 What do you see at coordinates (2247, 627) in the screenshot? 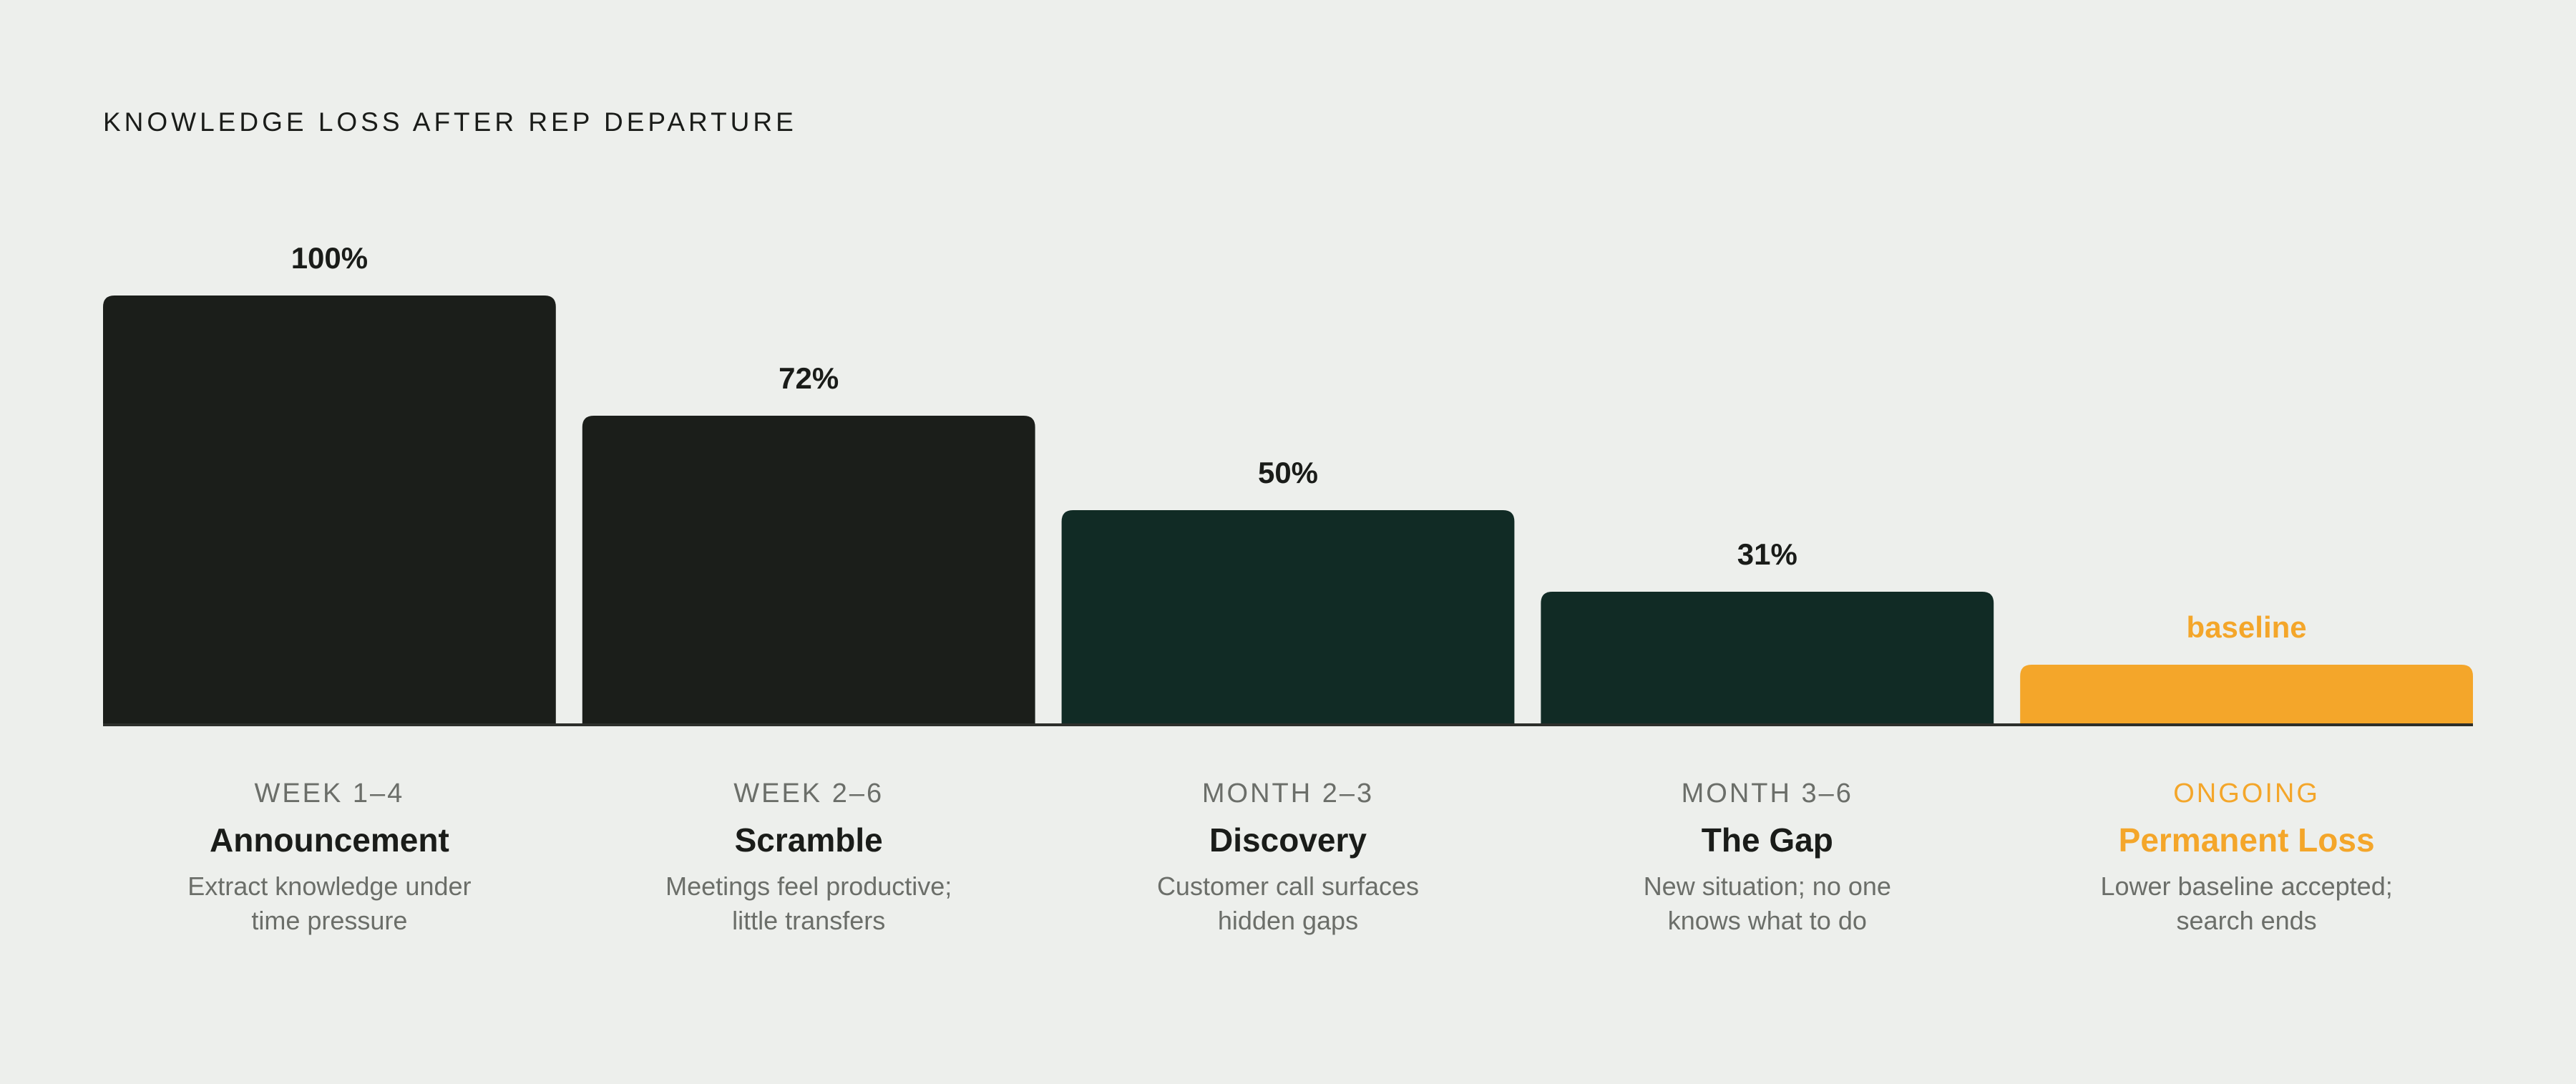
I see `bar-value-label: baseline` at bounding box center [2247, 627].